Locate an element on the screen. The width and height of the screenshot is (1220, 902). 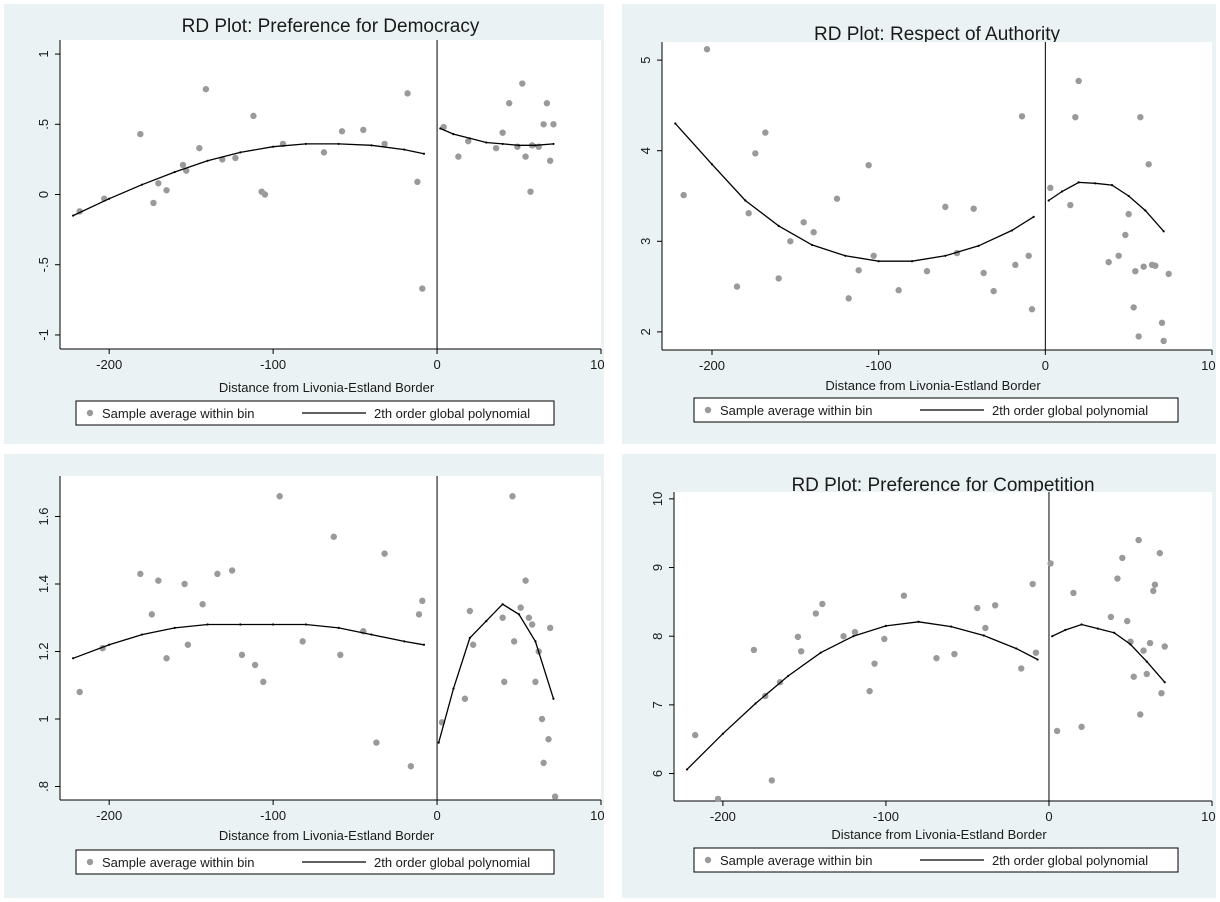
y-tick-label: 3 is located at coordinates (645, 241).